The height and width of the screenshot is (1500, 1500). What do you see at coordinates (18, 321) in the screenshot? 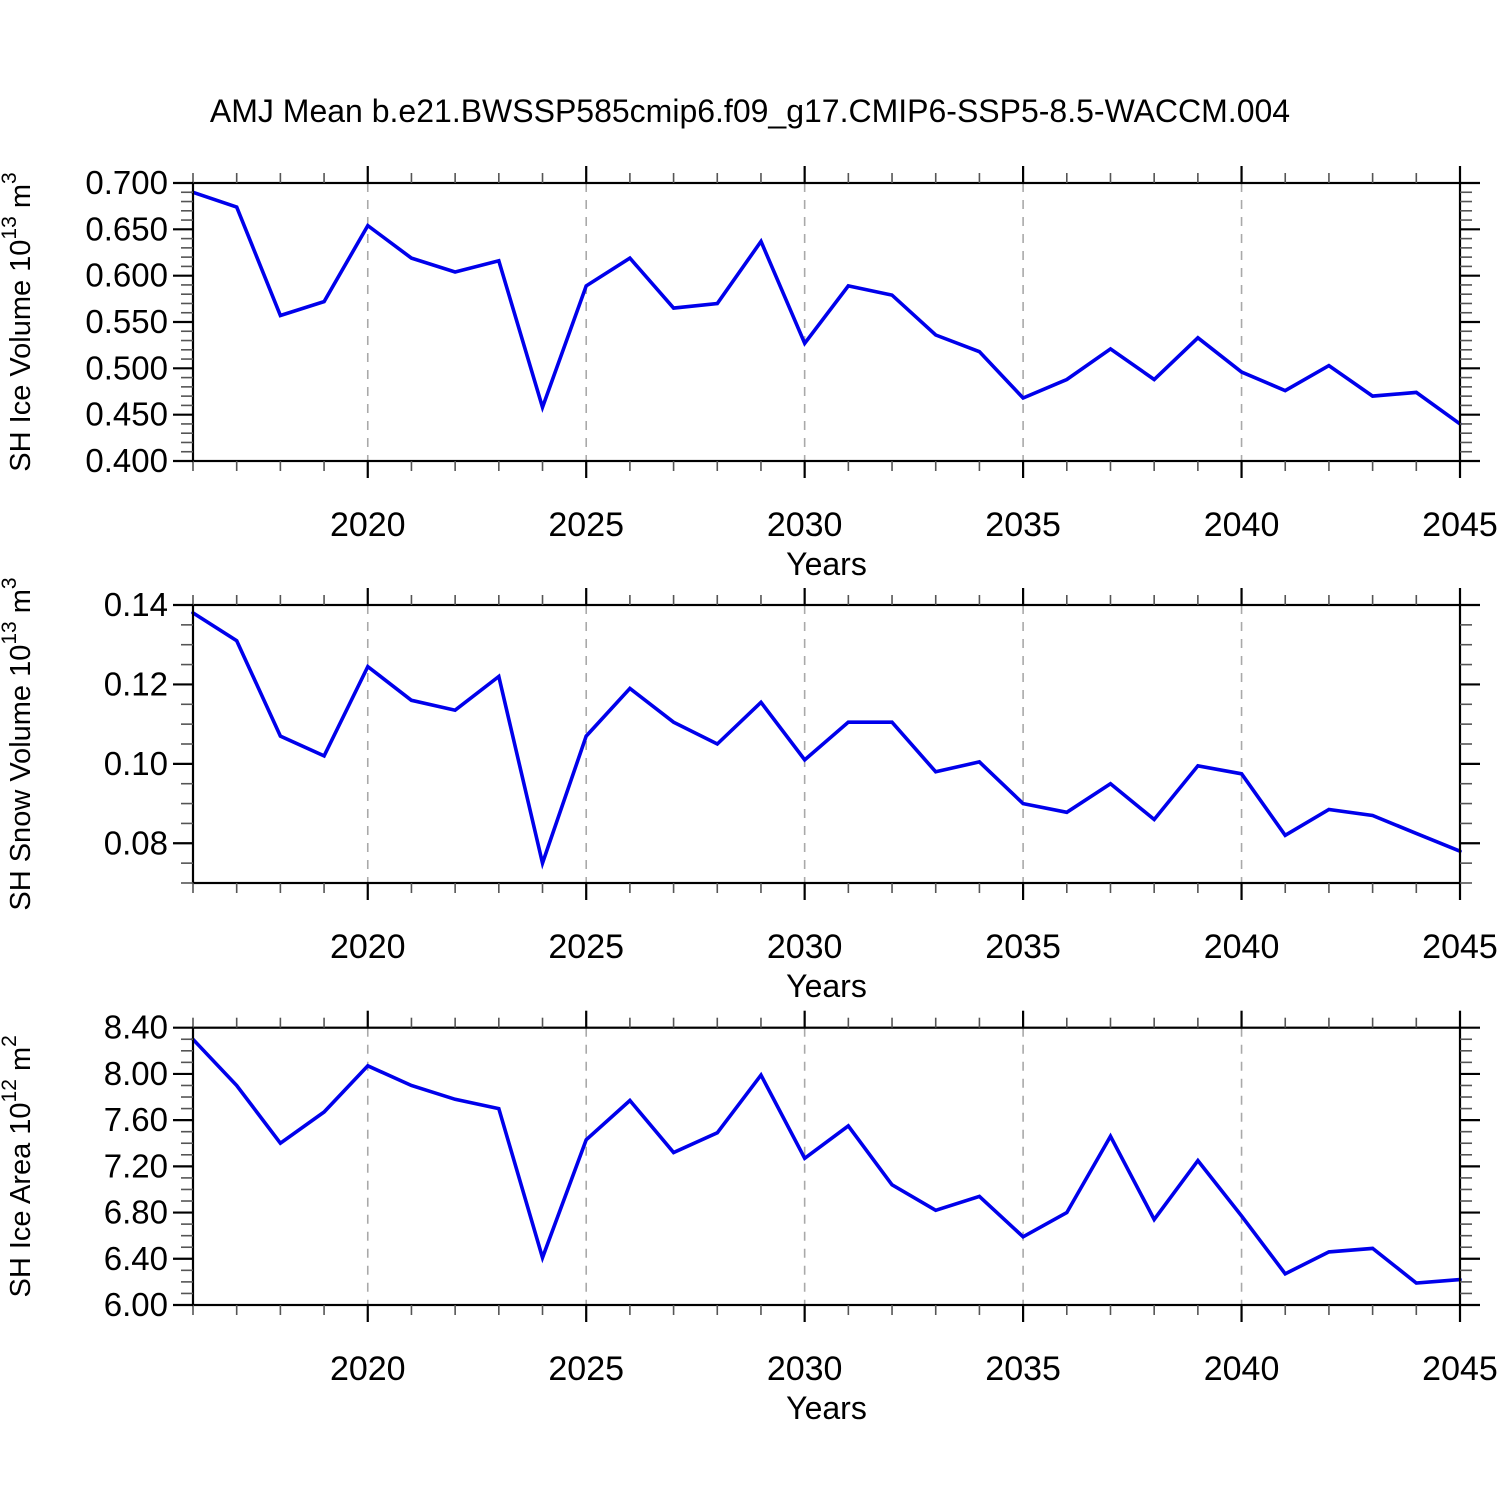
I see `y-axis-title: SH Ice Volume 1013 m3` at bounding box center [18, 321].